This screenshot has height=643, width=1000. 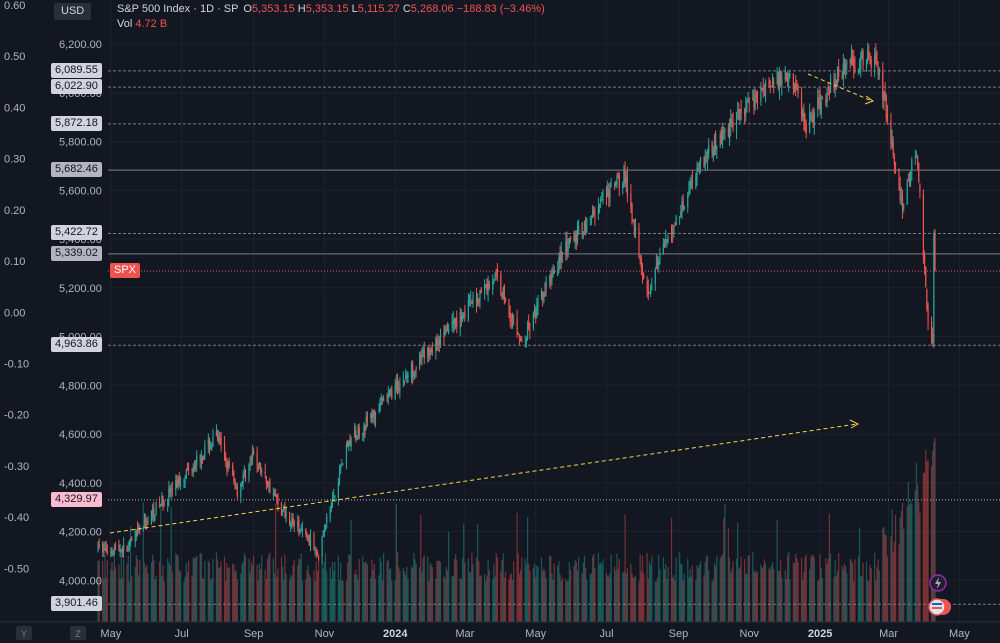 What do you see at coordinates (14, 262) in the screenshot?
I see `left-axis-tick: 0.10` at bounding box center [14, 262].